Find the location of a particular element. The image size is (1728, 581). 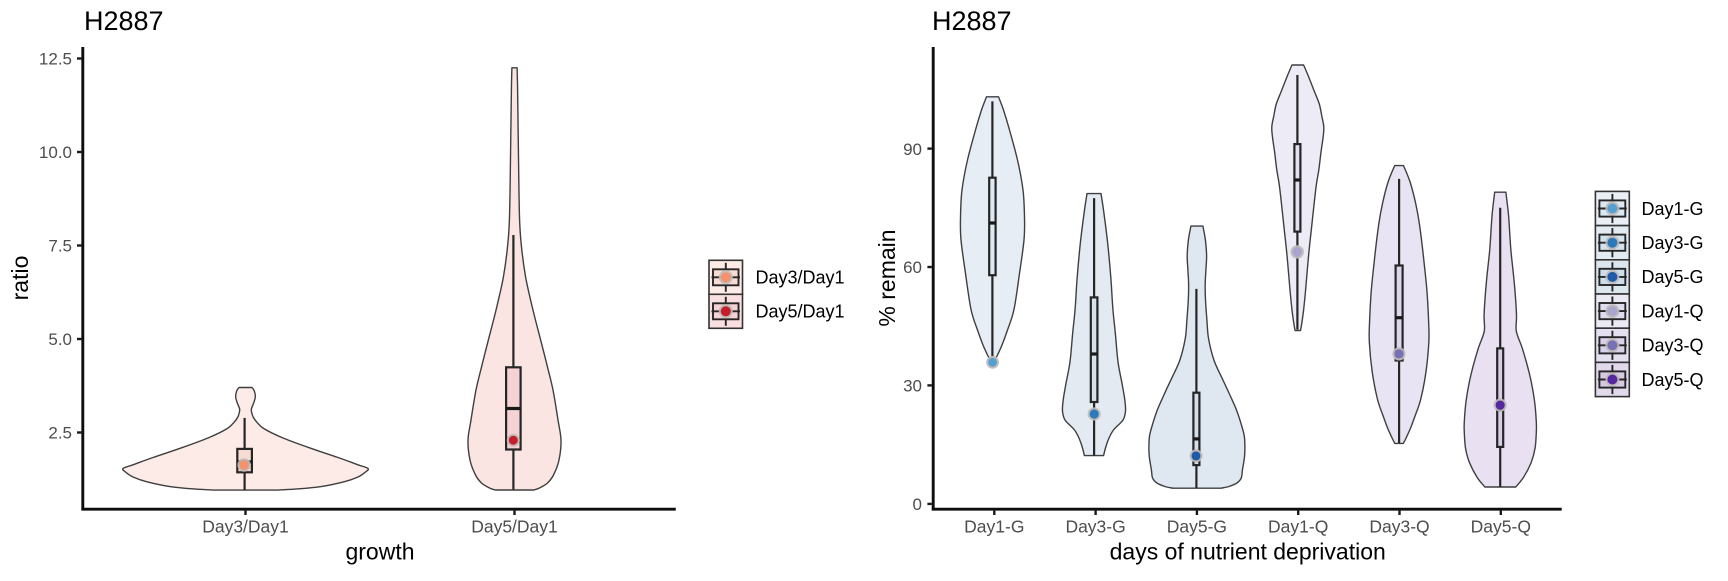

svg-text: 12.5 is located at coordinates (55, 59).